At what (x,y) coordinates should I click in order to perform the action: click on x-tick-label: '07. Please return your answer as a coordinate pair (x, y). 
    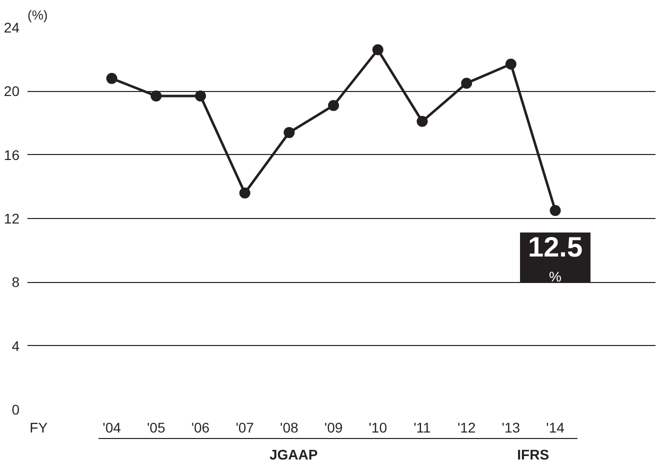
    Looking at the image, I should click on (245, 428).